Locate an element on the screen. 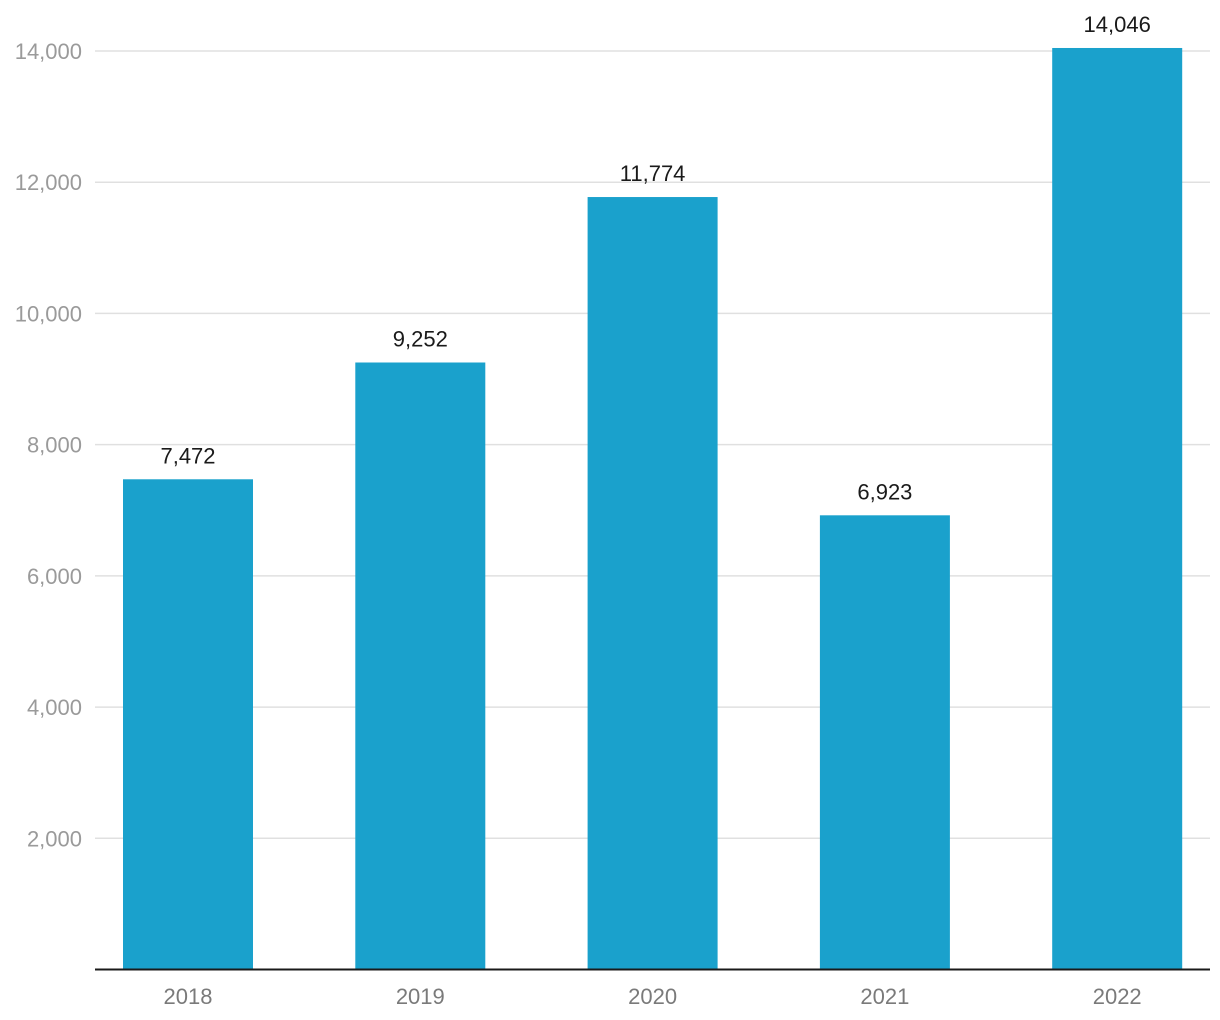 Image resolution: width=1220 pixels, height=1020 pixels. x-axis-ticks: 2018 2019 2020 2021 2022 is located at coordinates (653, 996).